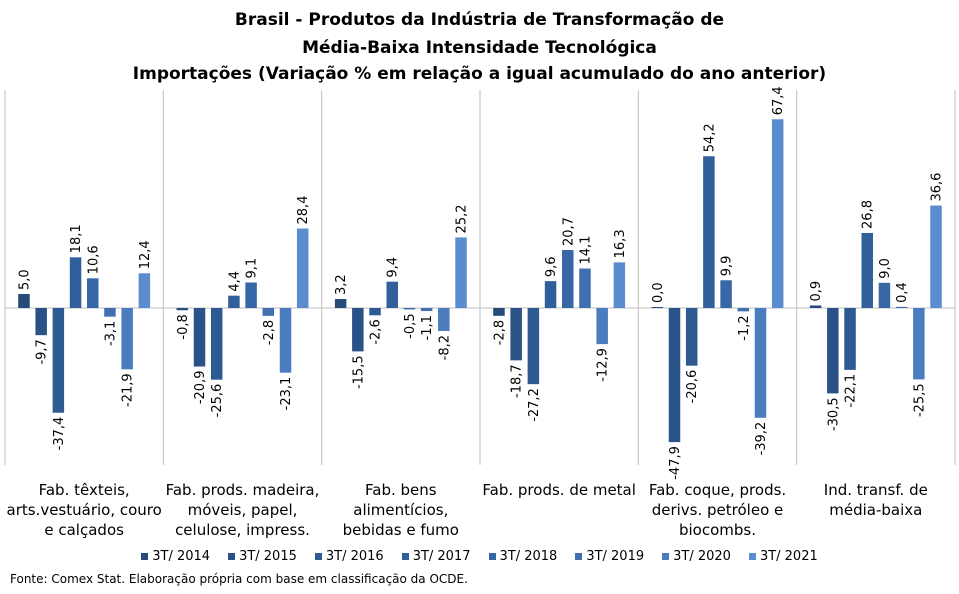 Image resolution: width=959 pixels, height=594 pixels. Describe the element at coordinates (615, 556) in the screenshot. I see `legend-label: 3T/ 2019` at that location.